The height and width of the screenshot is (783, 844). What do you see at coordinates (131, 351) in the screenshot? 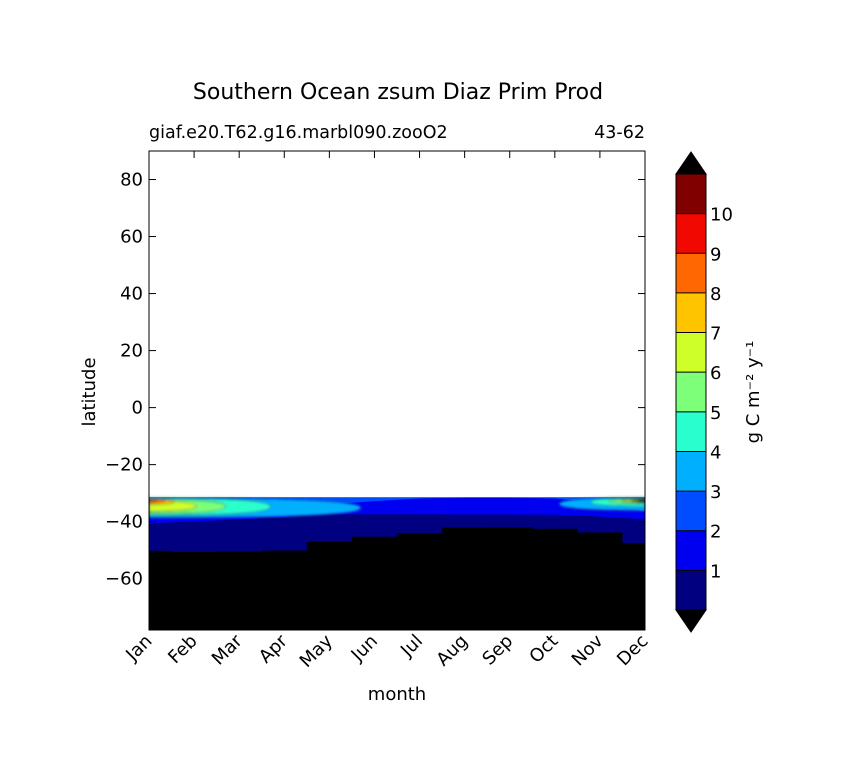
I see `y-tick-label: 20` at bounding box center [131, 351].